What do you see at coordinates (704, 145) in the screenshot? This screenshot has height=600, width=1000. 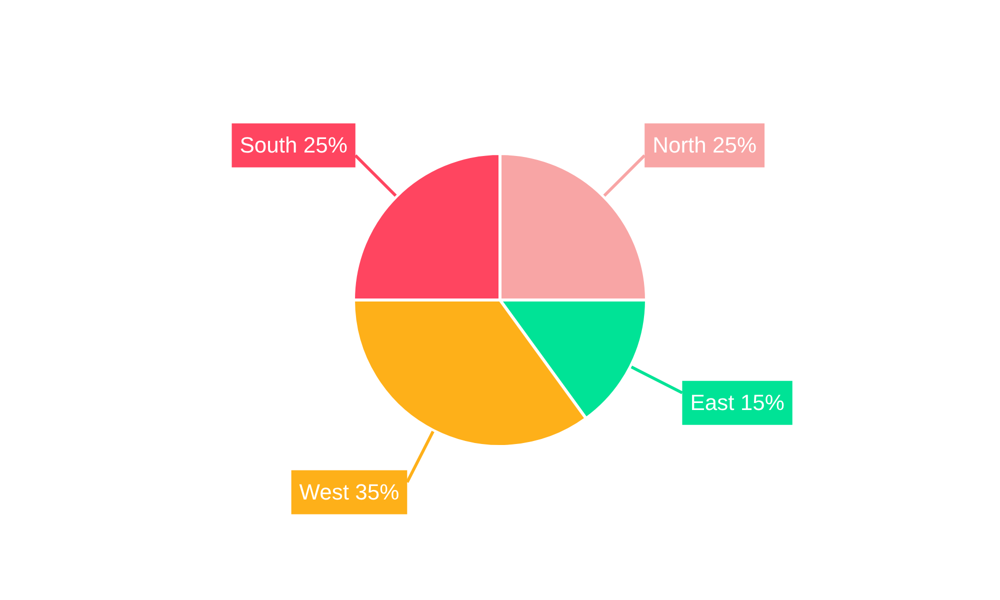 I see `slice-label: North 25%` at bounding box center [704, 145].